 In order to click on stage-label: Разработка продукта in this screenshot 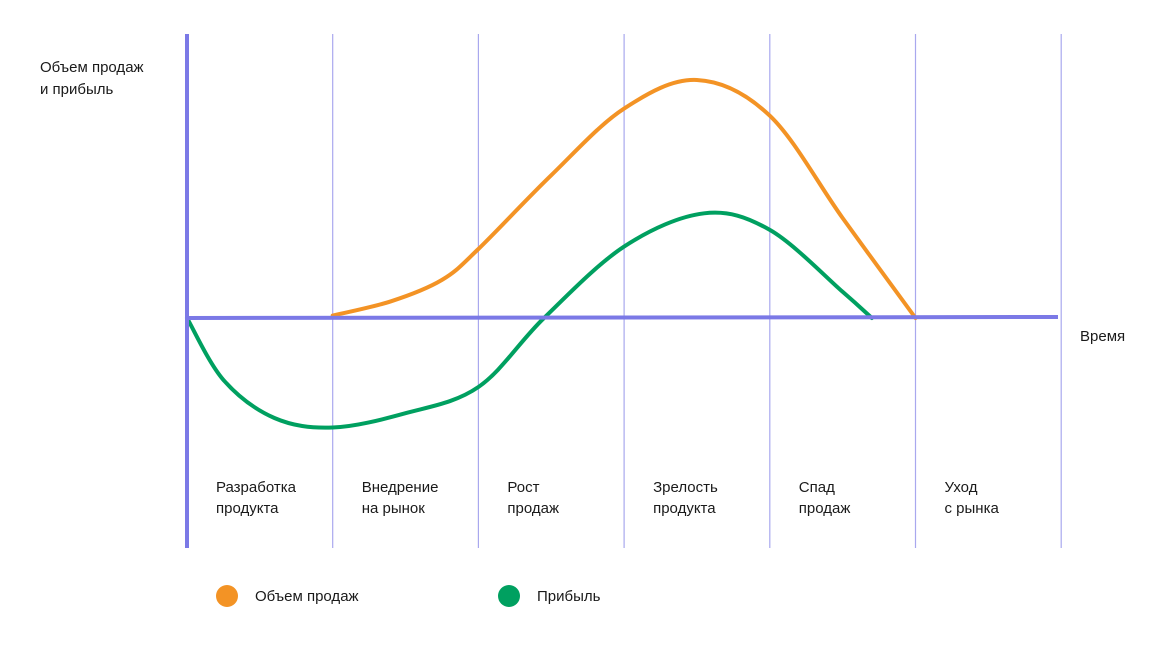, I will do `click(256, 498)`.